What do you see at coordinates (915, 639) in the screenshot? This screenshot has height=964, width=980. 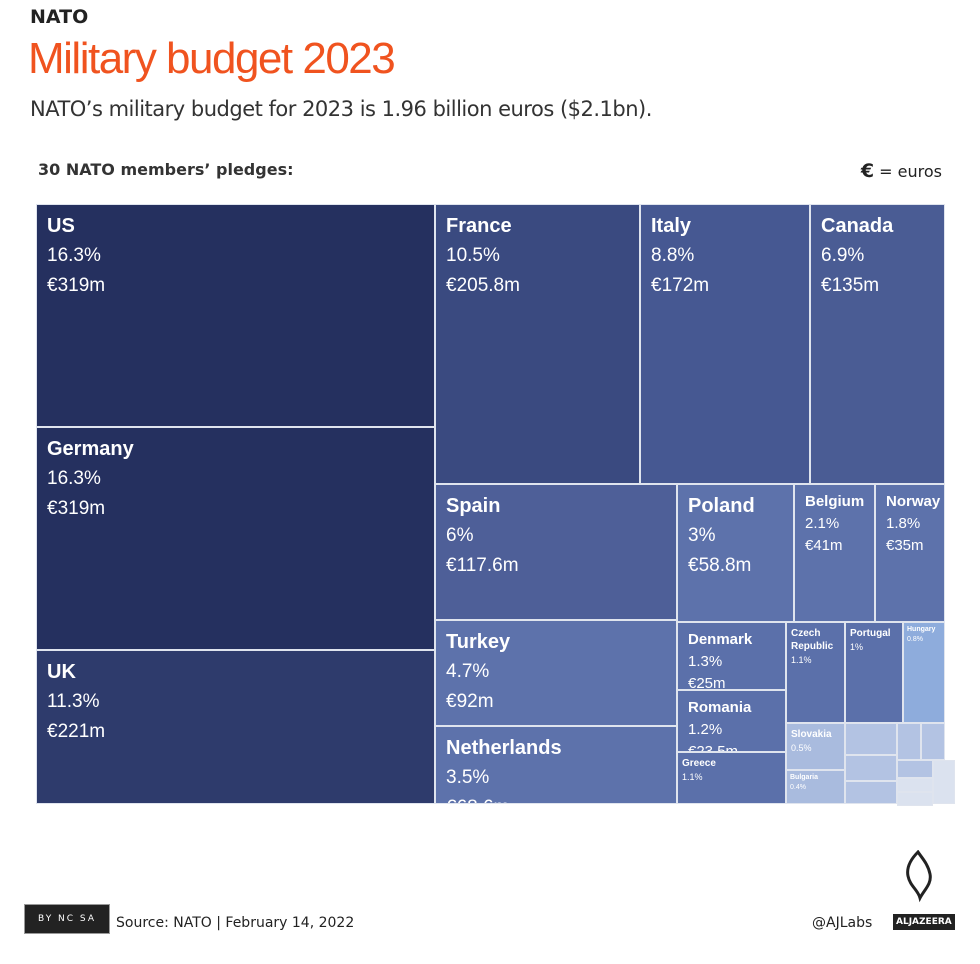 I see `share-percent: 0.8%` at bounding box center [915, 639].